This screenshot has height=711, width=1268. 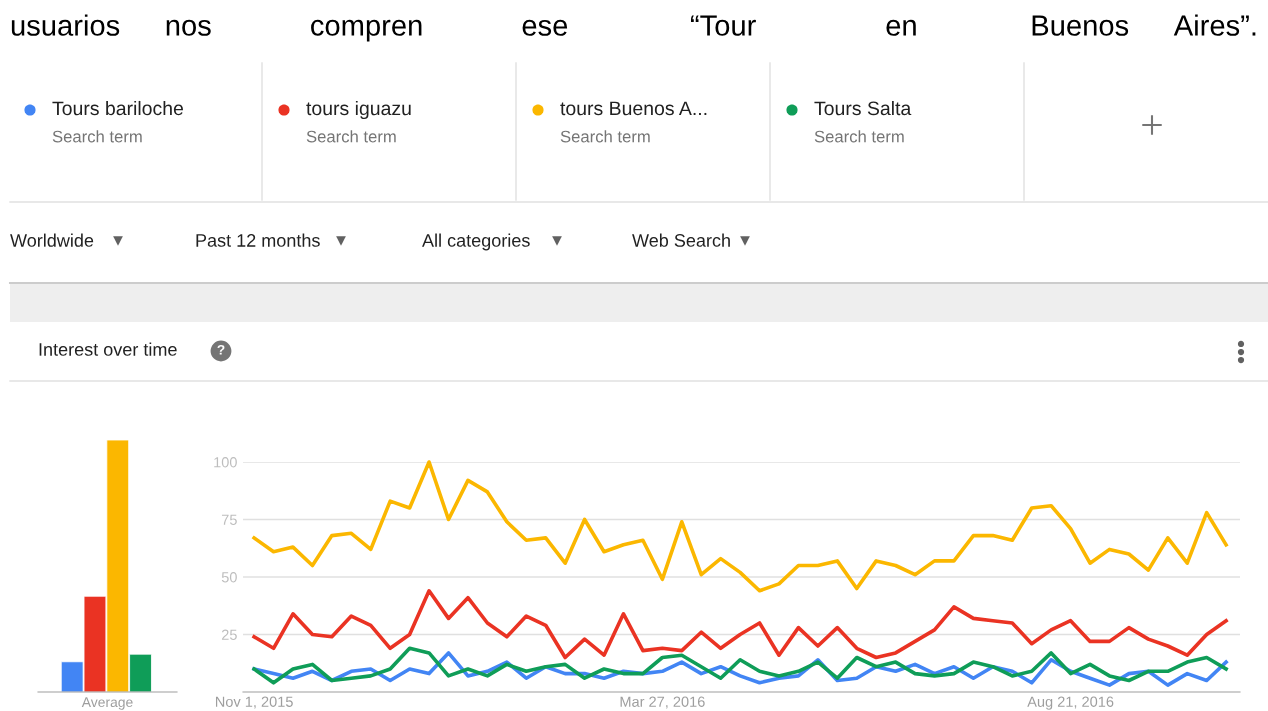 I want to click on text: All categories, so click(x=476, y=242).